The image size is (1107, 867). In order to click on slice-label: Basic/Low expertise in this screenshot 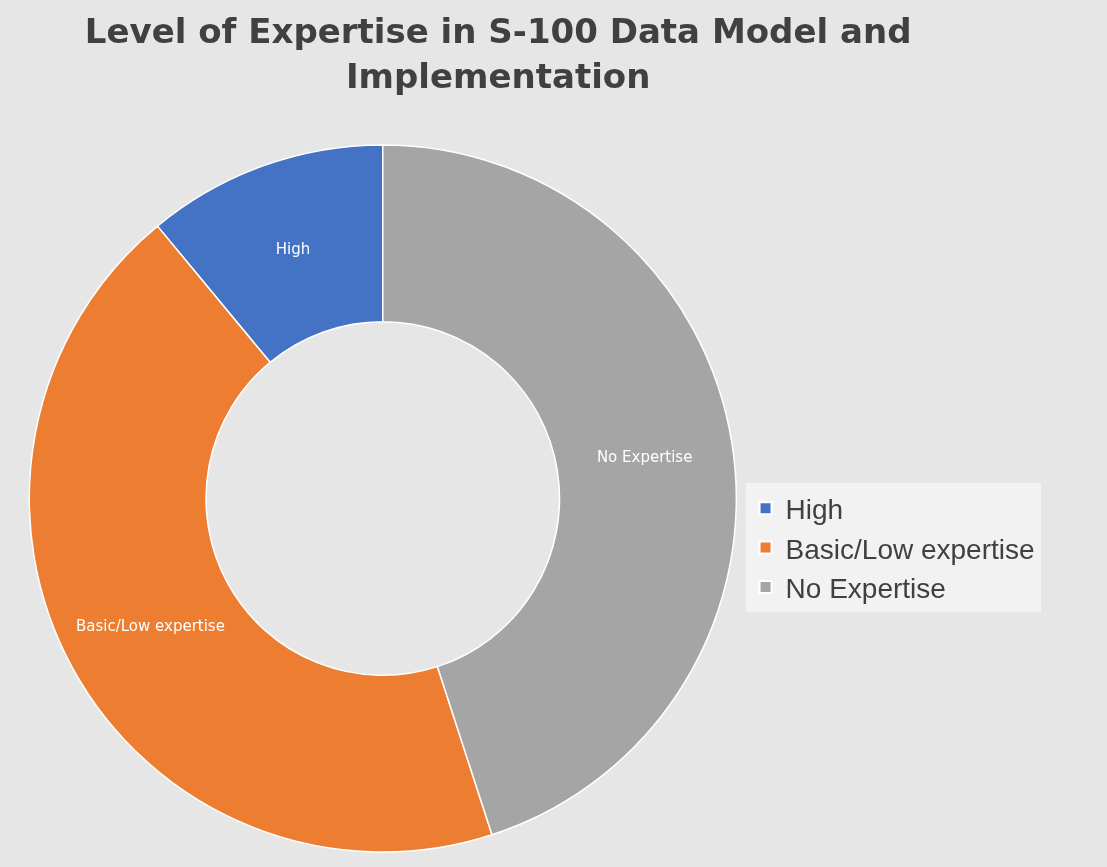, I will do `click(150, 626)`.